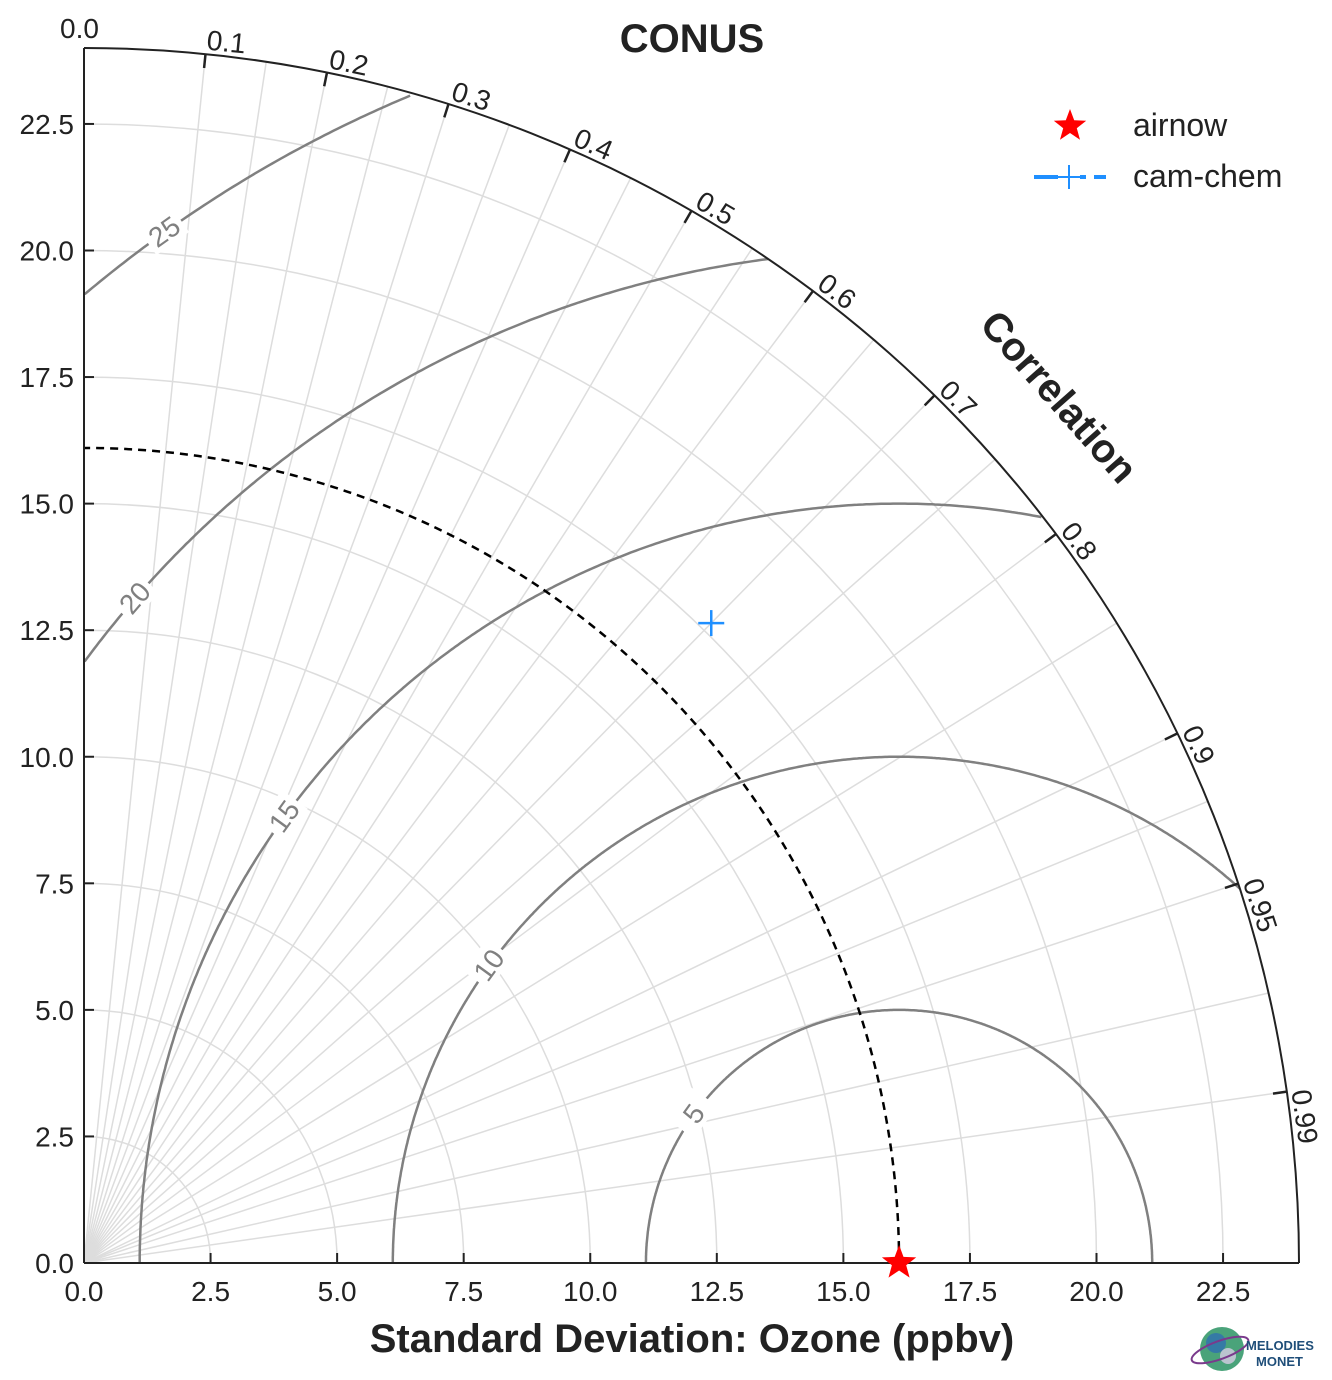 Image resolution: width=1332 pixels, height=1380 pixels. I want to click on legend-marker-airnow, so click(1070, 124).